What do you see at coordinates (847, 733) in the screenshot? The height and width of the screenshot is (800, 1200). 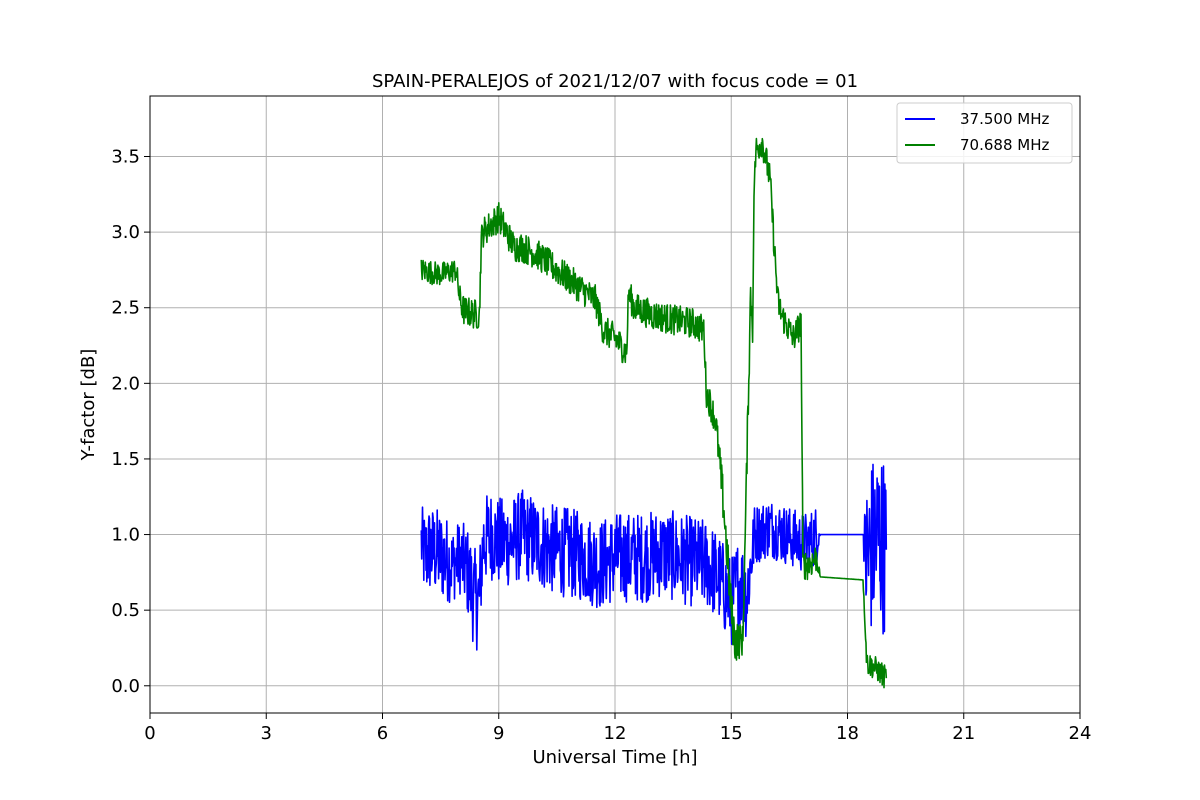 I see `x-tick-label: 18` at bounding box center [847, 733].